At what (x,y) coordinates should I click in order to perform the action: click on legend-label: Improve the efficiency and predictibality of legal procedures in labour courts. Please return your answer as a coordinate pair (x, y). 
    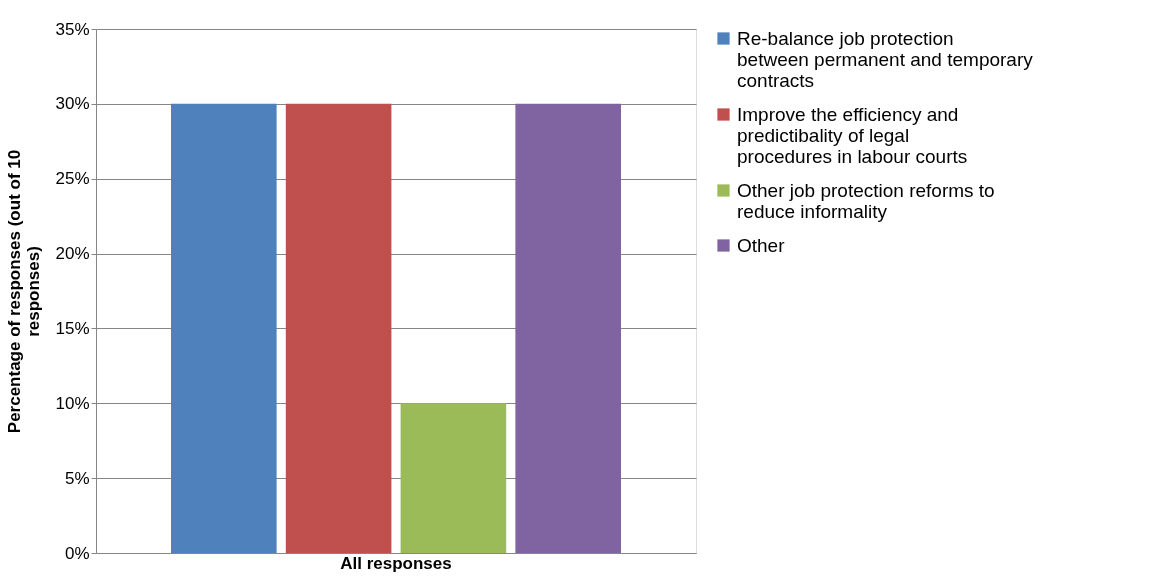
    Looking at the image, I should click on (852, 135).